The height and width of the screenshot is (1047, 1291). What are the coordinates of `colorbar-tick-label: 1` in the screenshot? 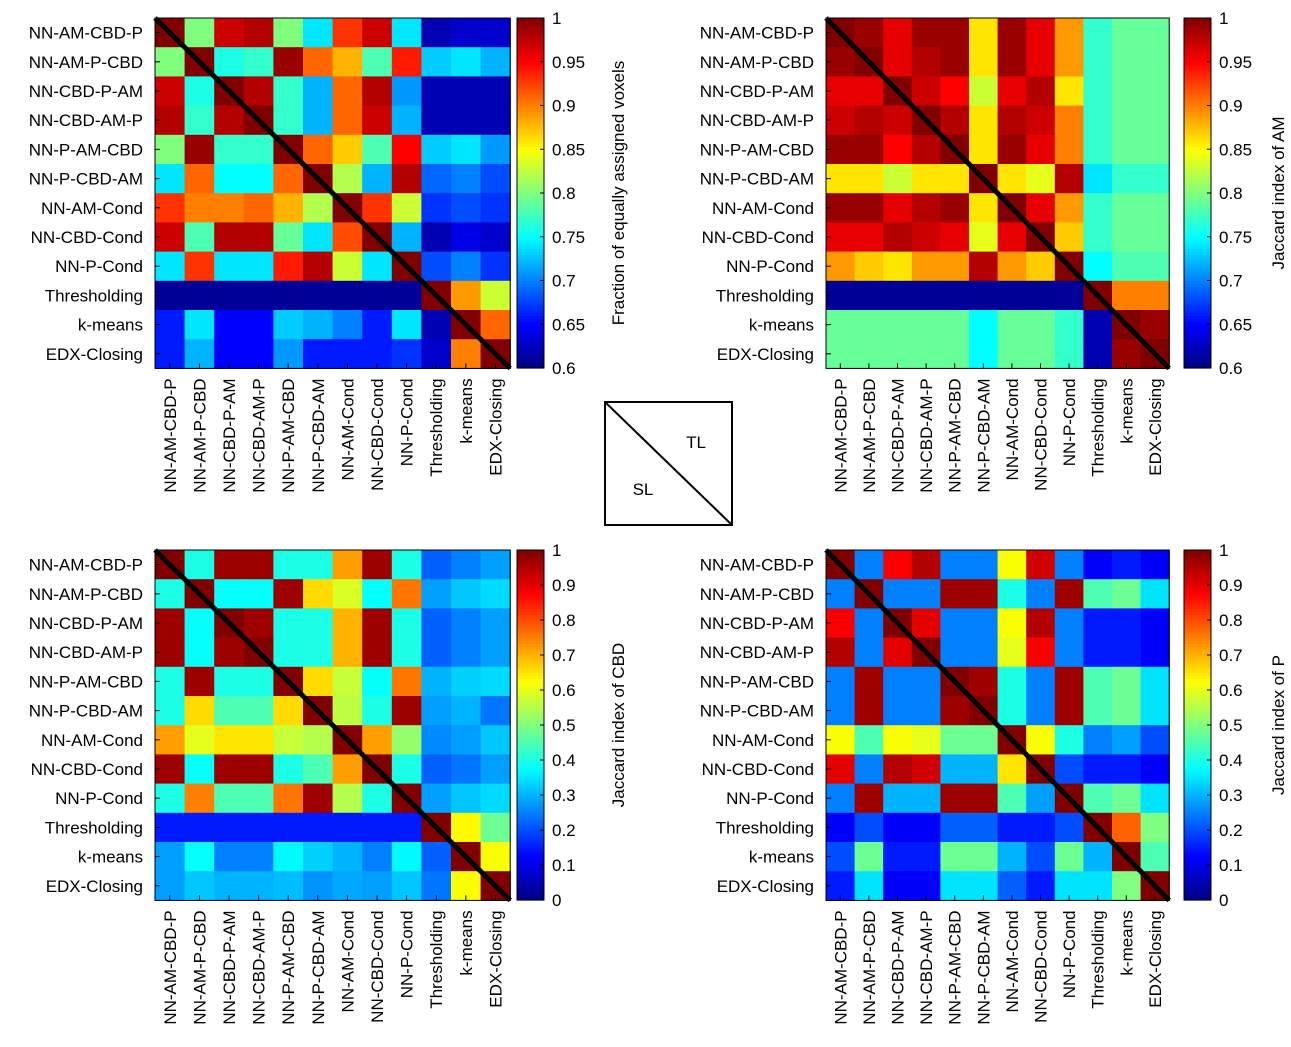 It's located at (556, 550).